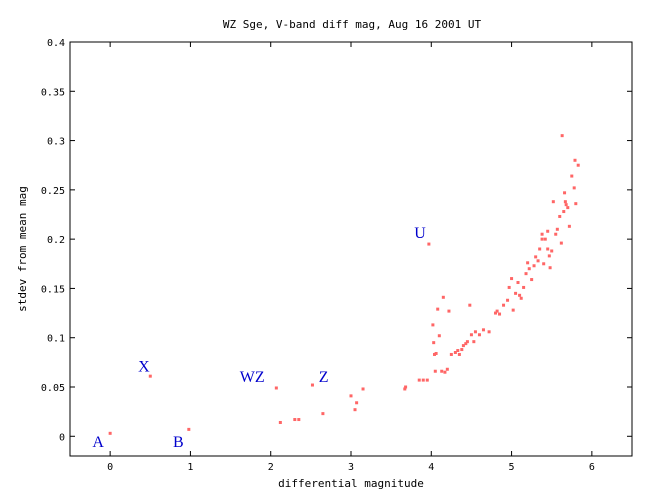 The width and height of the screenshot is (660, 500). Describe the element at coordinates (271, 467) in the screenshot. I see `x-tick-label: 2` at that location.